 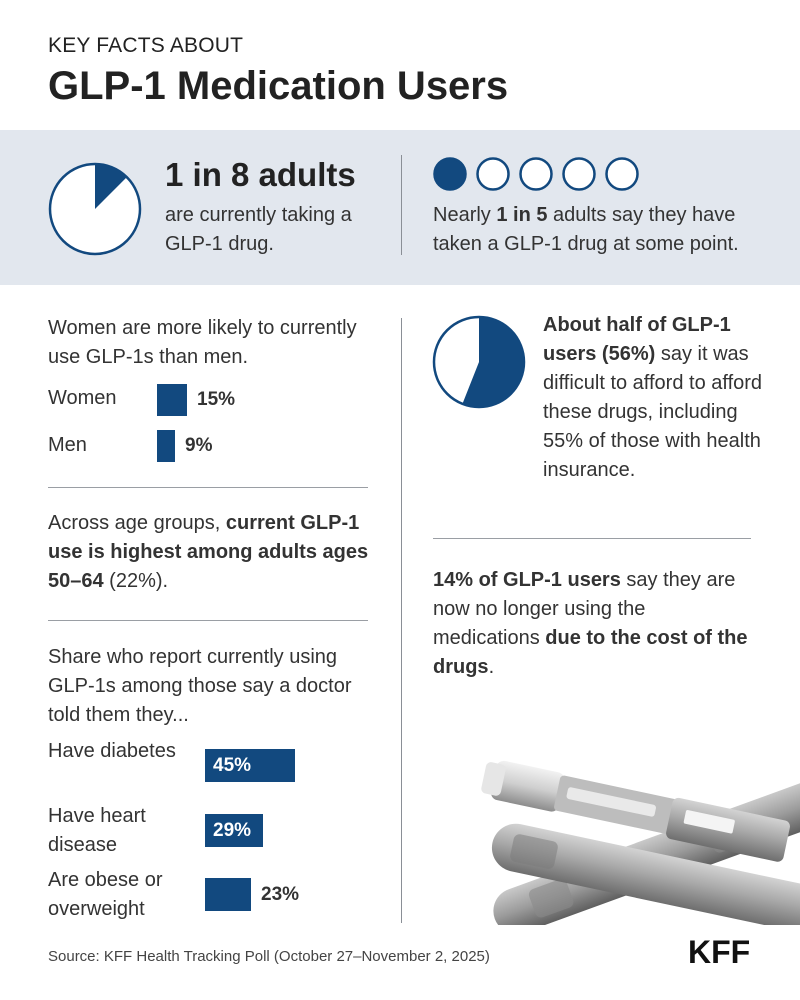 What do you see at coordinates (450, 174) in the screenshot?
I see `filled-circle` at bounding box center [450, 174].